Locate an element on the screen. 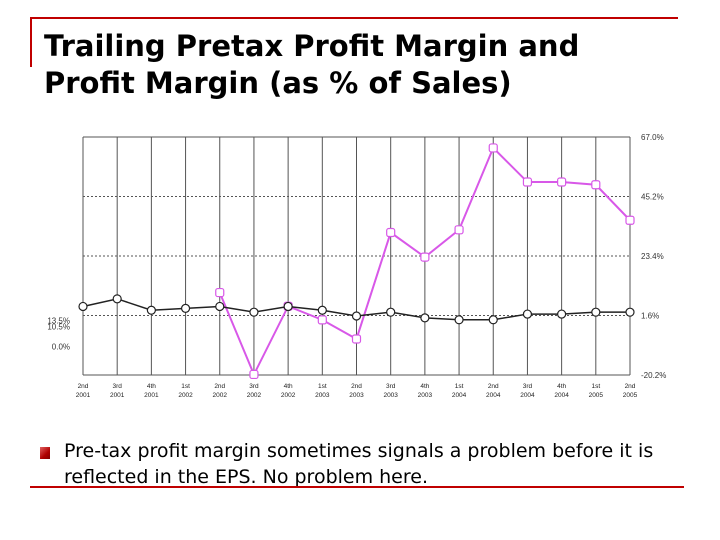 The width and height of the screenshot is (720, 540). right-axis-tick-label: 23.4% is located at coordinates (652, 256).